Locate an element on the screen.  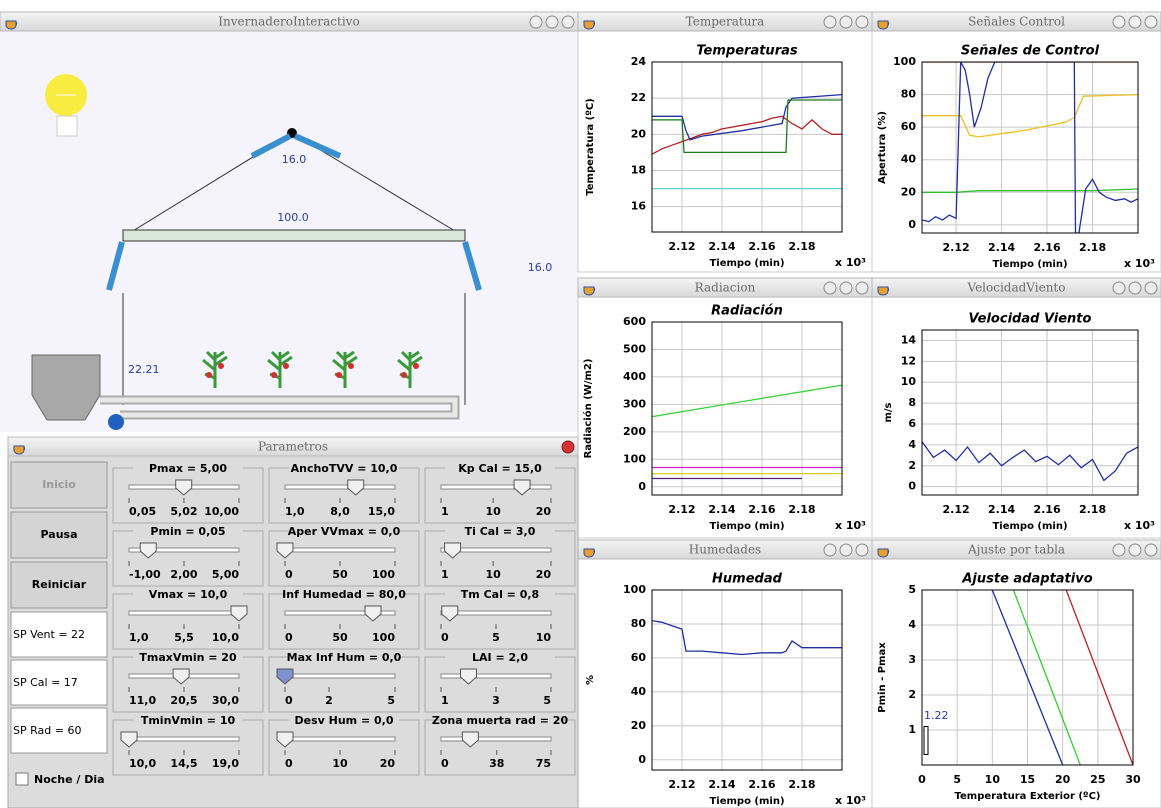
button-label: Reiniciar is located at coordinates (59, 584).